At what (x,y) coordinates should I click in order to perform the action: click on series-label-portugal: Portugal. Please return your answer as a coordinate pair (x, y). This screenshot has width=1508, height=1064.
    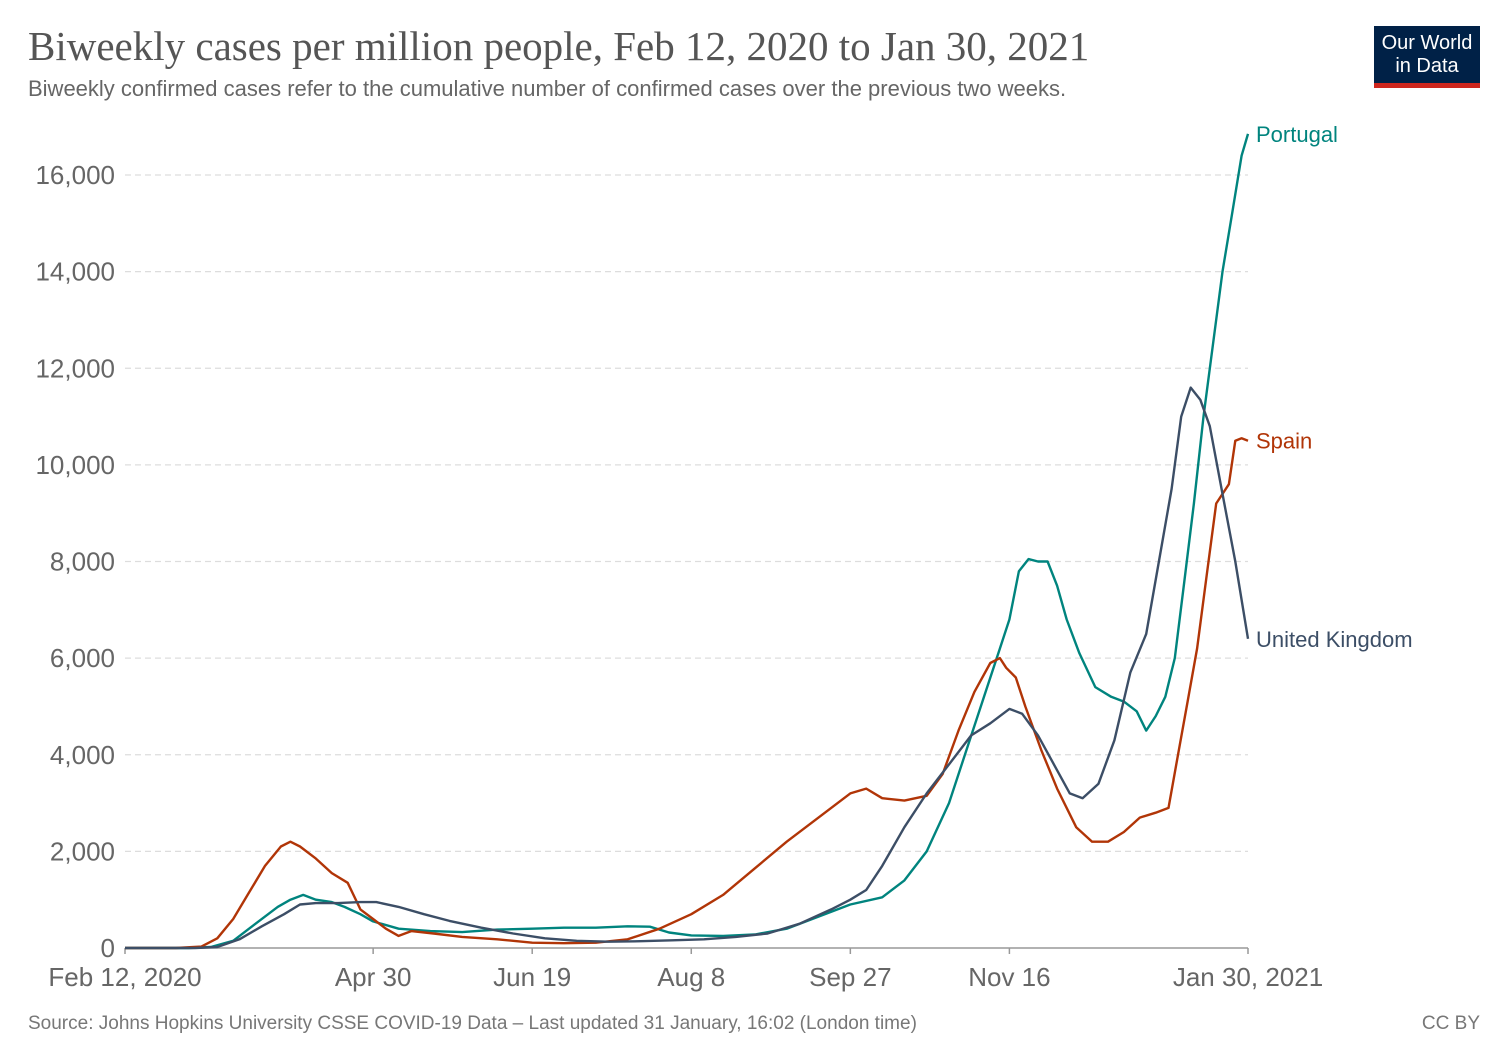
    Looking at the image, I should click on (1297, 134).